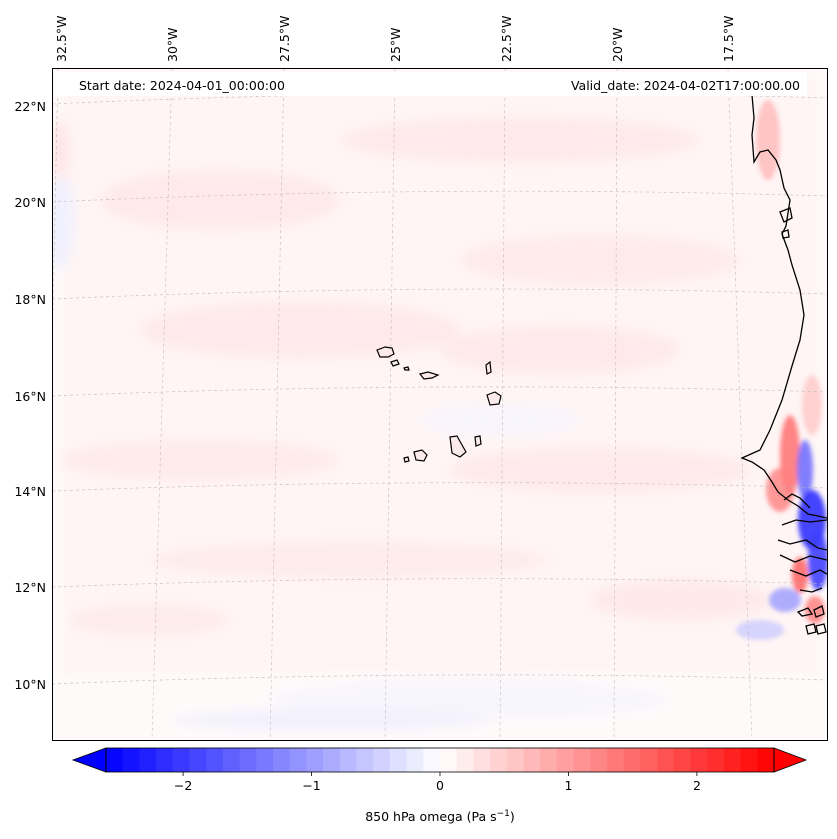 The width and height of the screenshot is (837, 839). I want to click on lon-label: 25°W, so click(395, 44).